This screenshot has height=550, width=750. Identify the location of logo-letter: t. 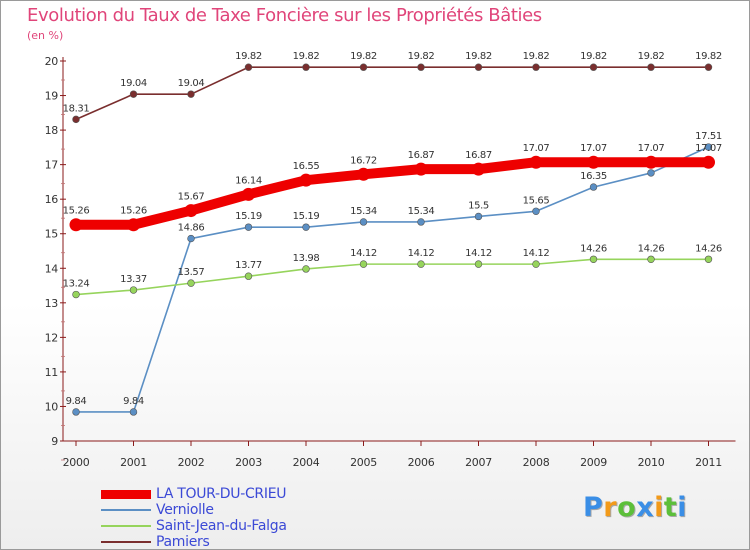
(670, 507).